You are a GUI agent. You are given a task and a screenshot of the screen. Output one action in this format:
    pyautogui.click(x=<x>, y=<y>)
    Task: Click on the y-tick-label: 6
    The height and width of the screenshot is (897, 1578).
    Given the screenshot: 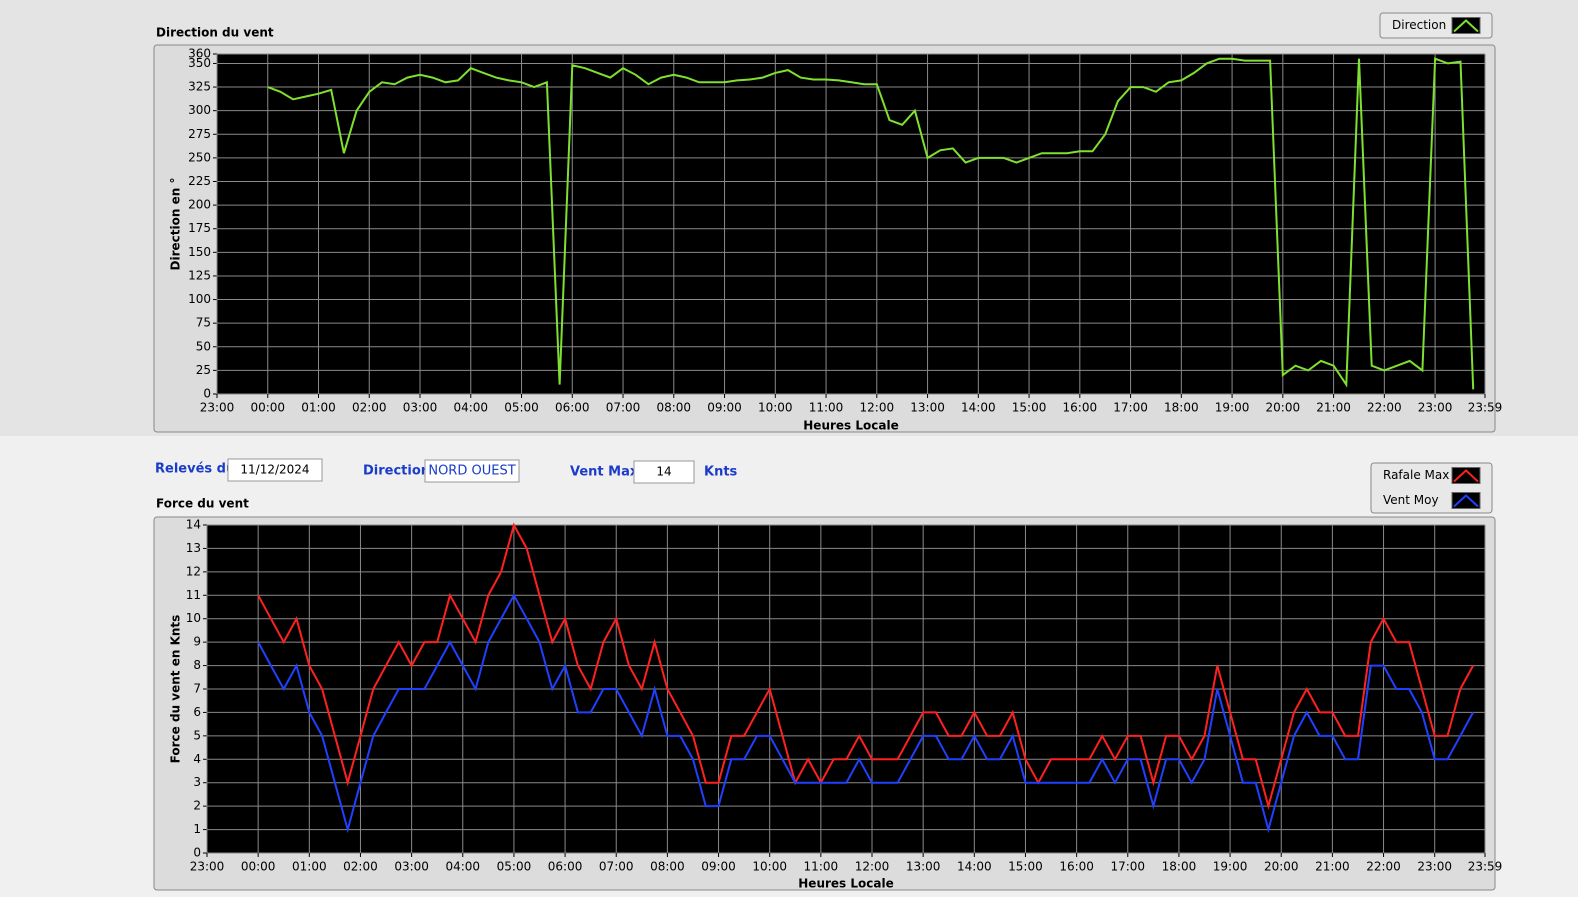 What is the action you would take?
    pyautogui.click(x=197, y=712)
    